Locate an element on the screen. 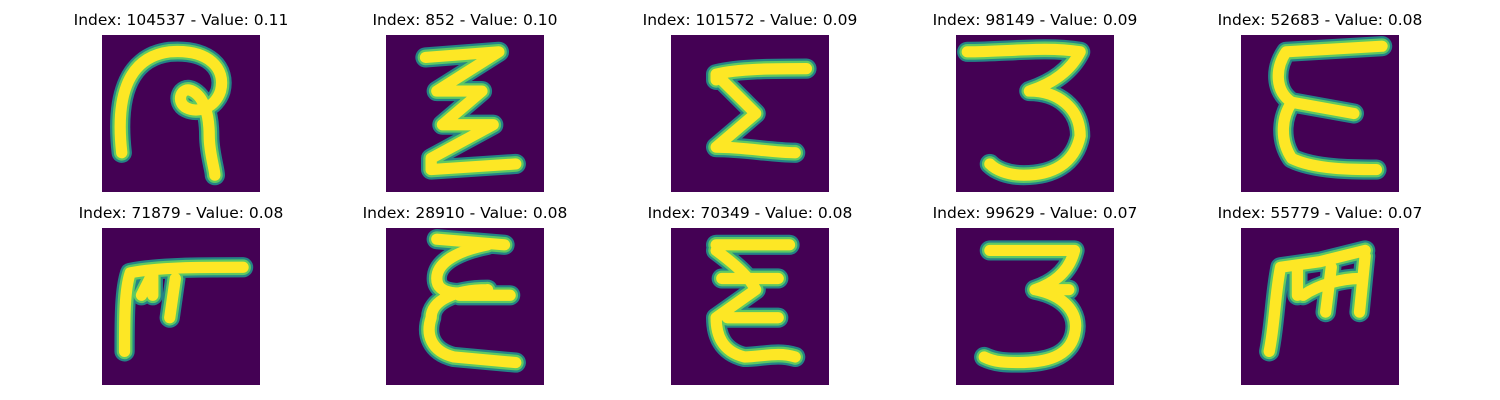 Image resolution: width=1500 pixels, height=400 pixels. panel-title: Index: 101572 - Value: 0.09 is located at coordinates (750, 20).